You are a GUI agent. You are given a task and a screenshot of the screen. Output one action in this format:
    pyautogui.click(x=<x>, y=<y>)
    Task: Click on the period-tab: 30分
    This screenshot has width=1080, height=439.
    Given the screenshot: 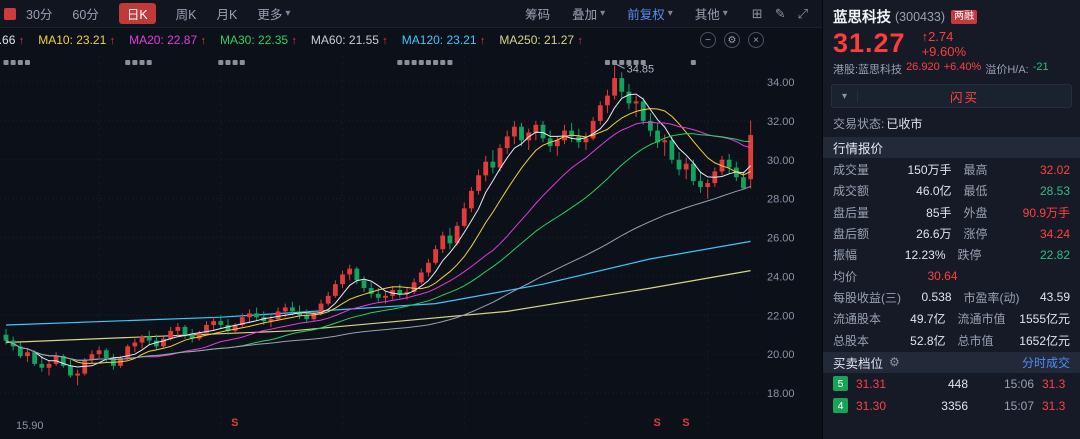 What is the action you would take?
    pyautogui.click(x=39, y=15)
    